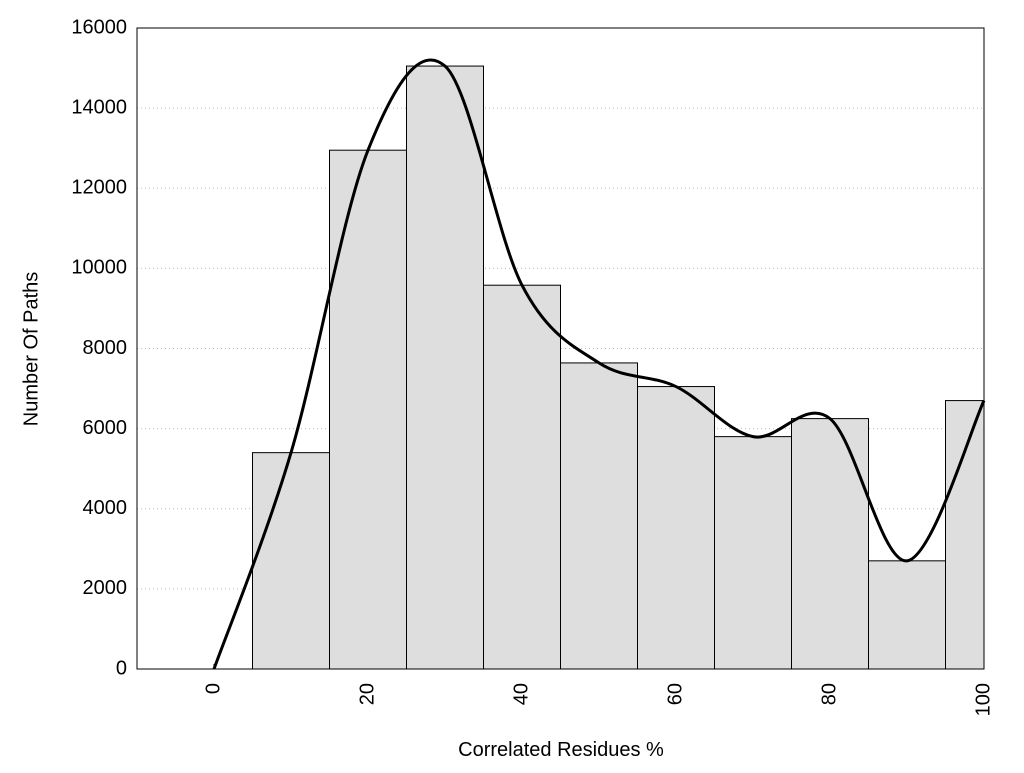 The height and width of the screenshot is (773, 1024). Describe the element at coordinates (367, 694) in the screenshot. I see `x-tick-label: 20` at that location.